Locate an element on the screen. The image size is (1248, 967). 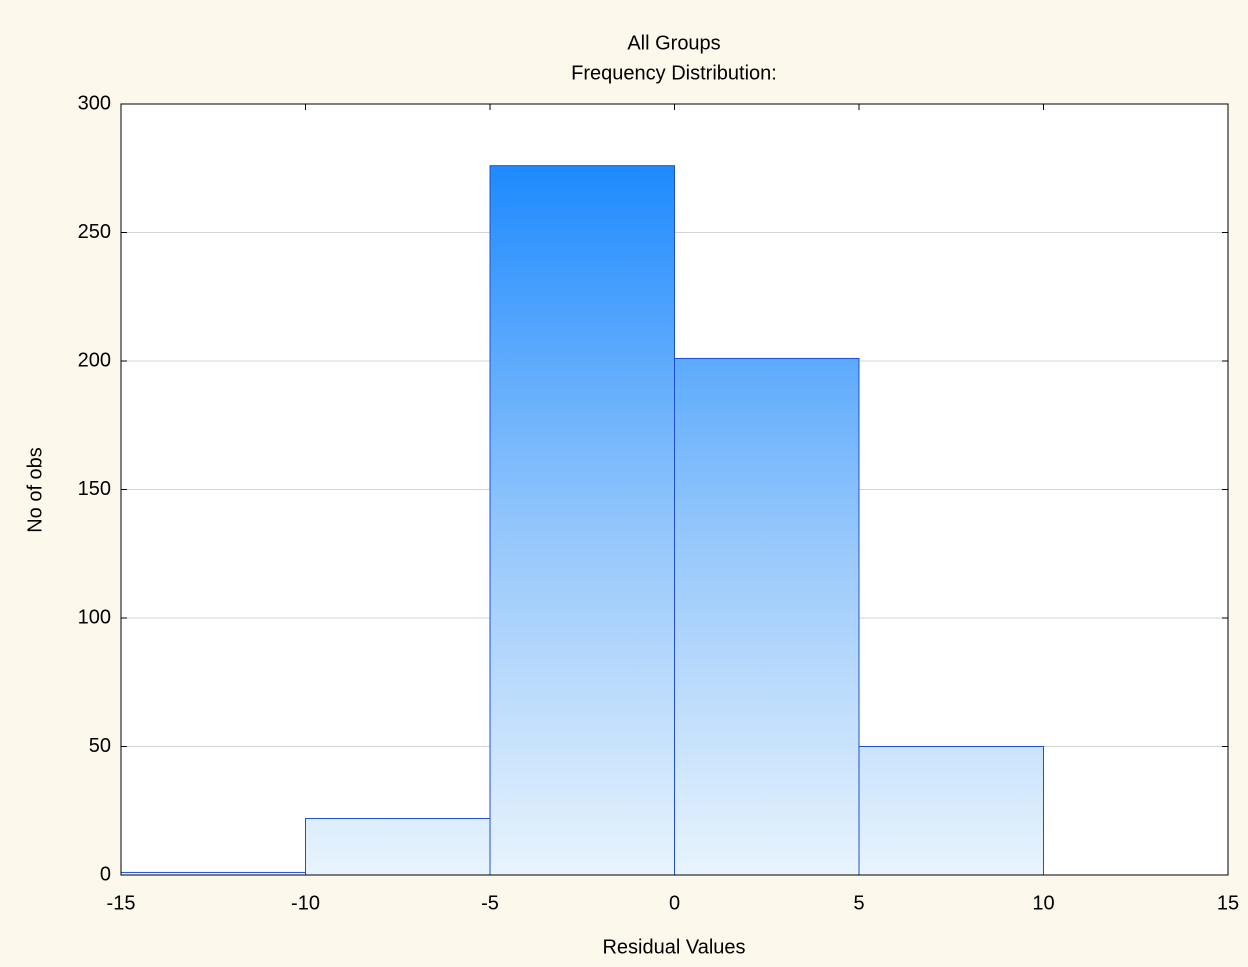
y-tick-label: 200 is located at coordinates (94, 360).